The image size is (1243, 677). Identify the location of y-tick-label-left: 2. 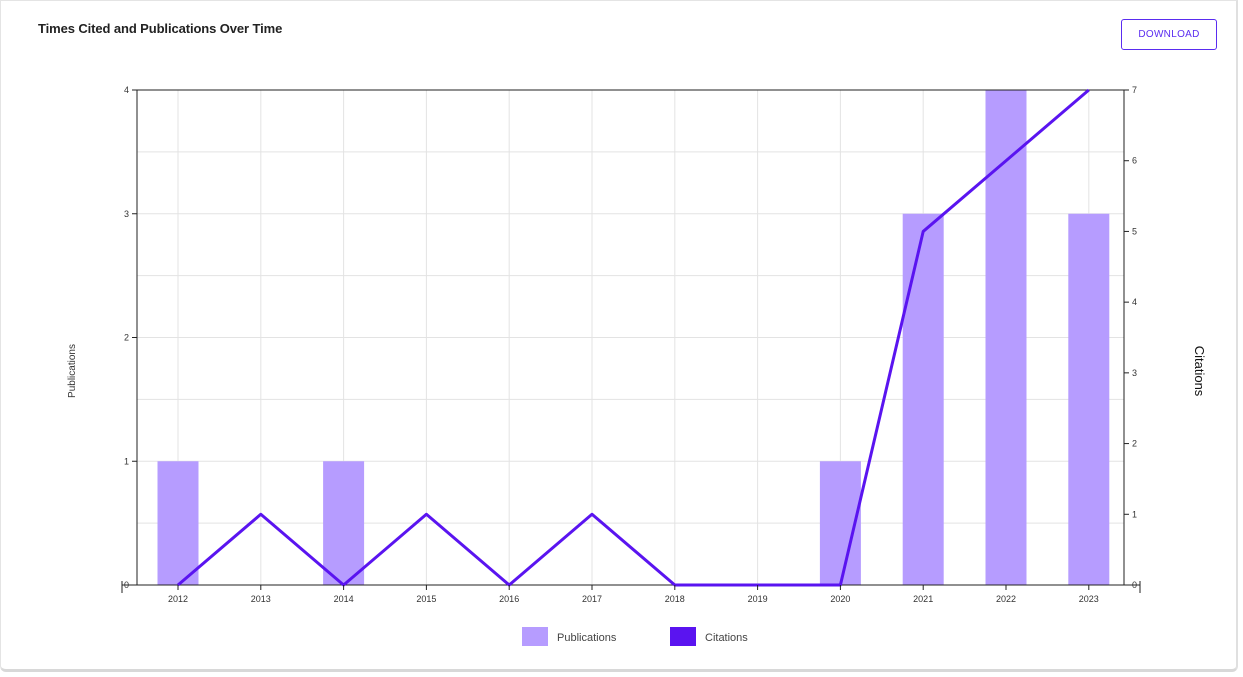
(126, 338).